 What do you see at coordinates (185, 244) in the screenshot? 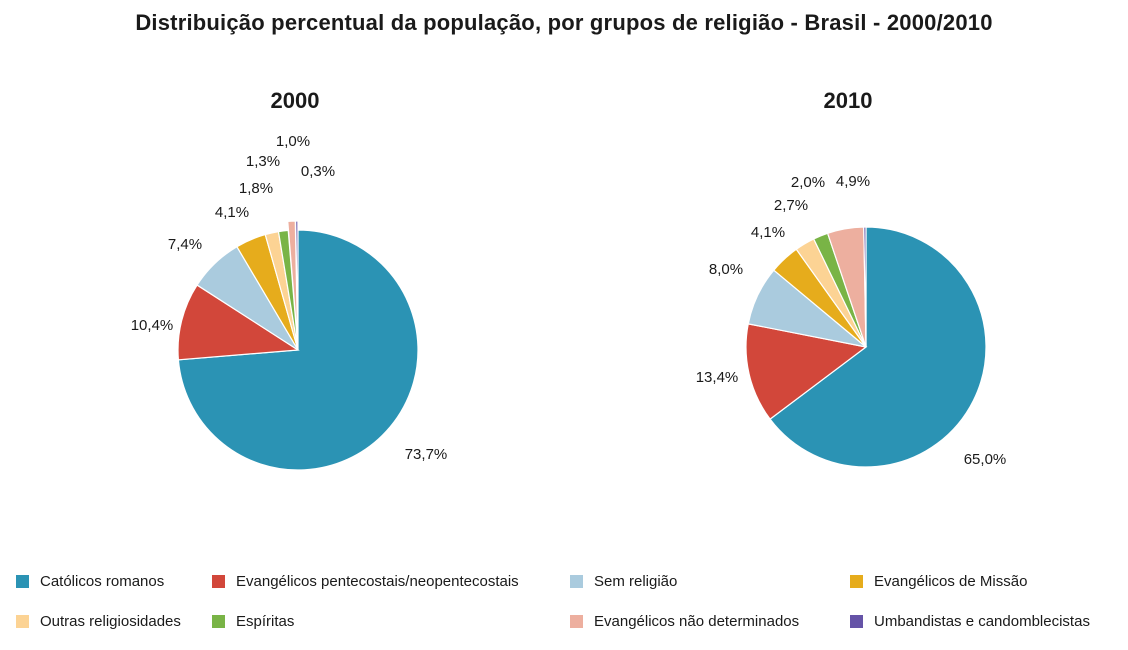
I see `slice-label-2000-sem-religiao: 7,4%` at bounding box center [185, 244].